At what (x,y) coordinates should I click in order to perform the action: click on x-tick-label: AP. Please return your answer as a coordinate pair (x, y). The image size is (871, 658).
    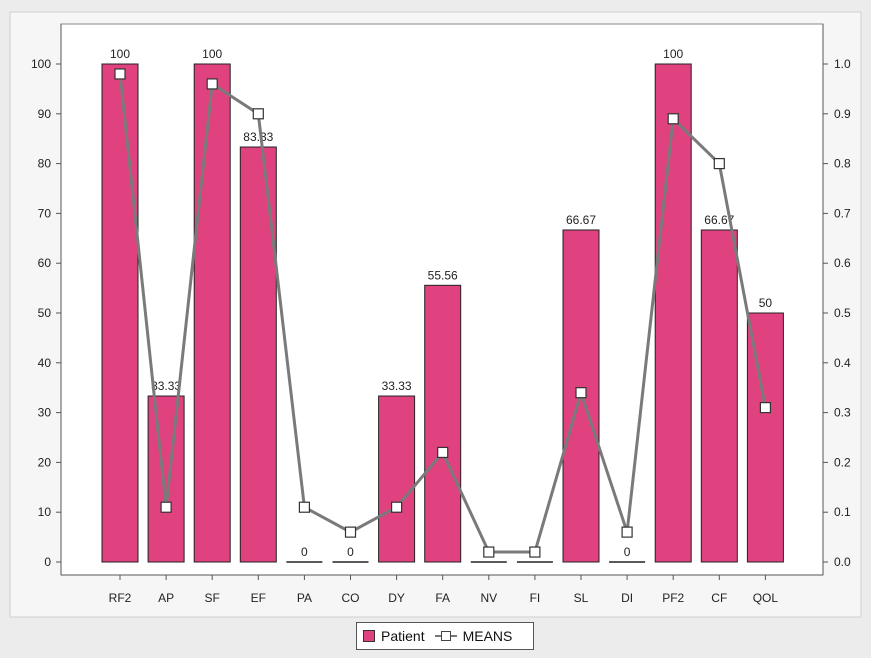
    Looking at the image, I should click on (166, 598).